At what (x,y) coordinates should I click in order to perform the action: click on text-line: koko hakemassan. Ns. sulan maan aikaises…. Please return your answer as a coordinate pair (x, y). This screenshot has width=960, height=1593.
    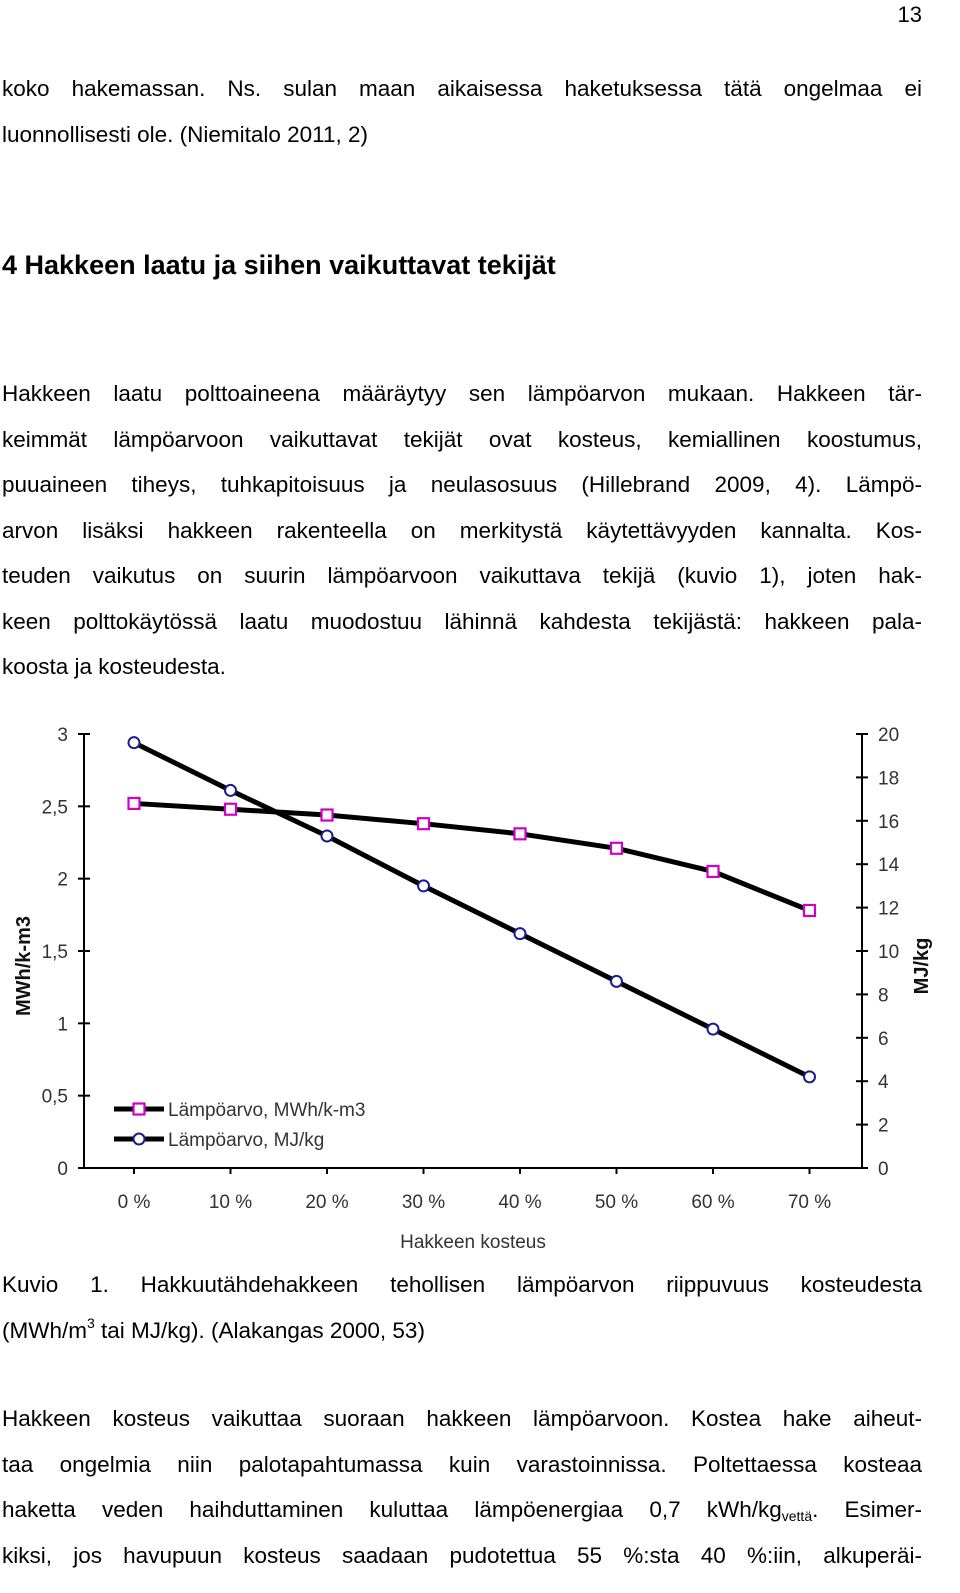
    Looking at the image, I should click on (462, 88).